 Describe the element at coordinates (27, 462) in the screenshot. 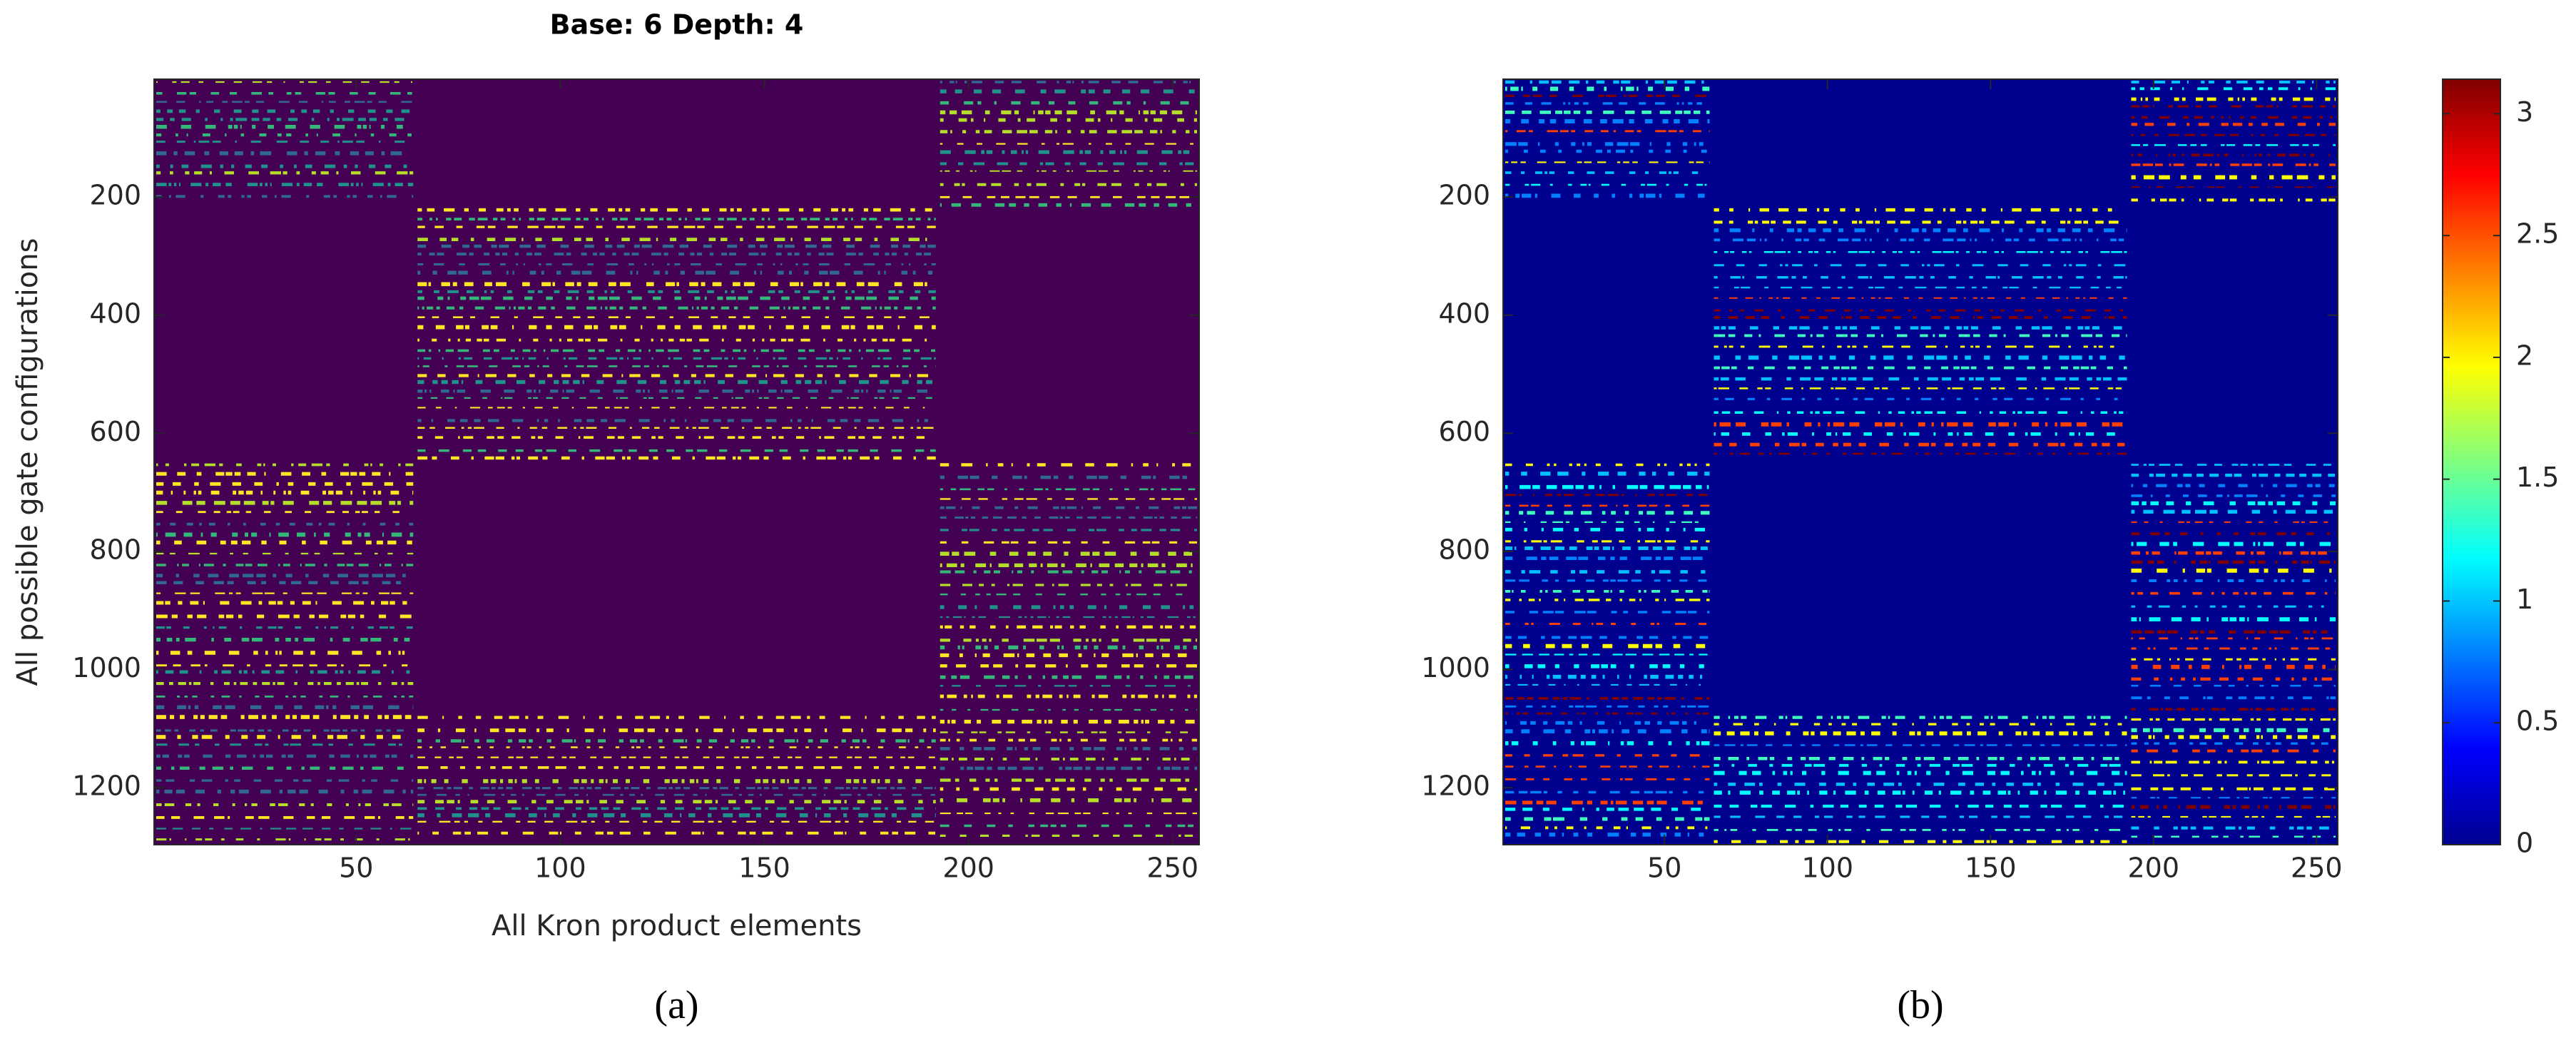

I see `y-axis-label: All possible gate configurations` at that location.